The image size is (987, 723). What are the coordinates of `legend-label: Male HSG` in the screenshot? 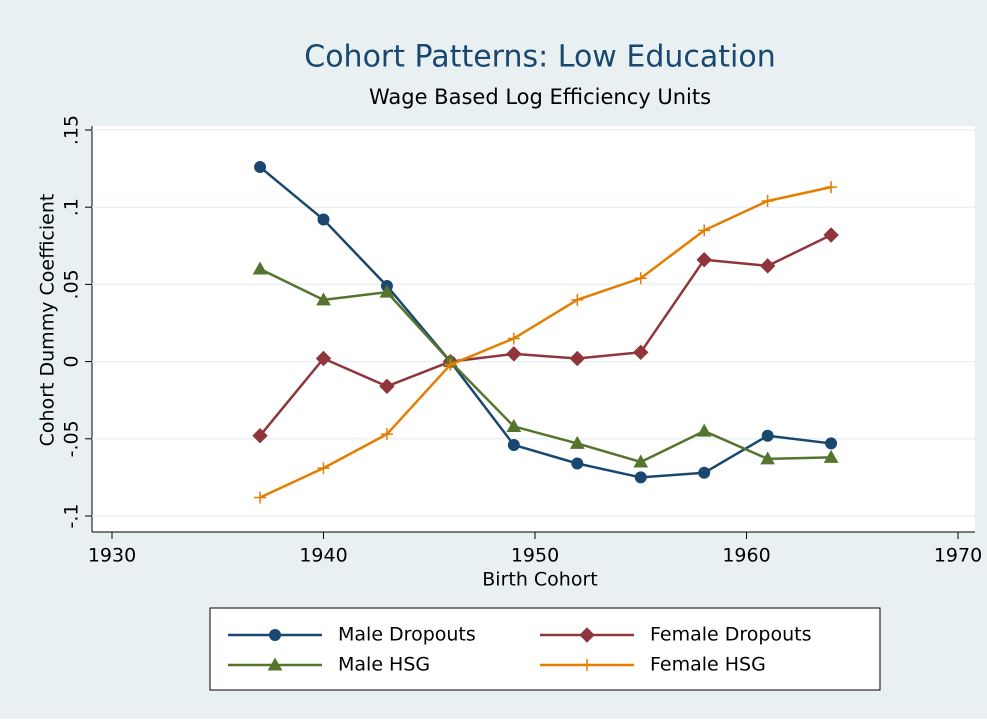 It's located at (384, 665).